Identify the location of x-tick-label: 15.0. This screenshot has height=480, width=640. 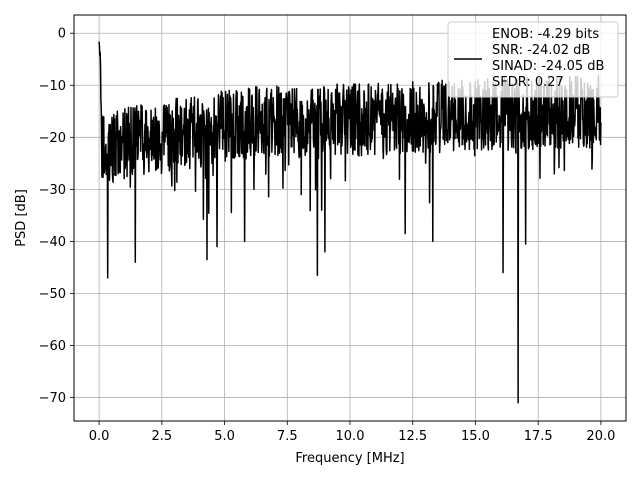
(475, 436).